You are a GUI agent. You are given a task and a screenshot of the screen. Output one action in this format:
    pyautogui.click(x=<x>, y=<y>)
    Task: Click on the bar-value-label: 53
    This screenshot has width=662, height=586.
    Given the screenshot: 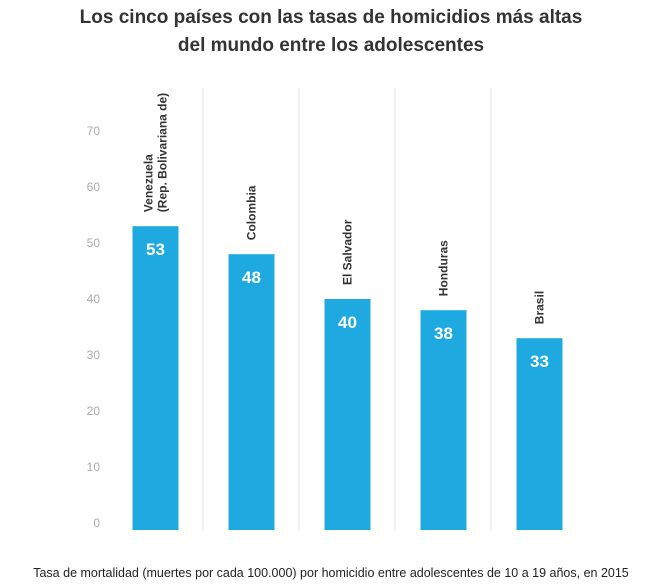 What is the action you would take?
    pyautogui.click(x=155, y=249)
    